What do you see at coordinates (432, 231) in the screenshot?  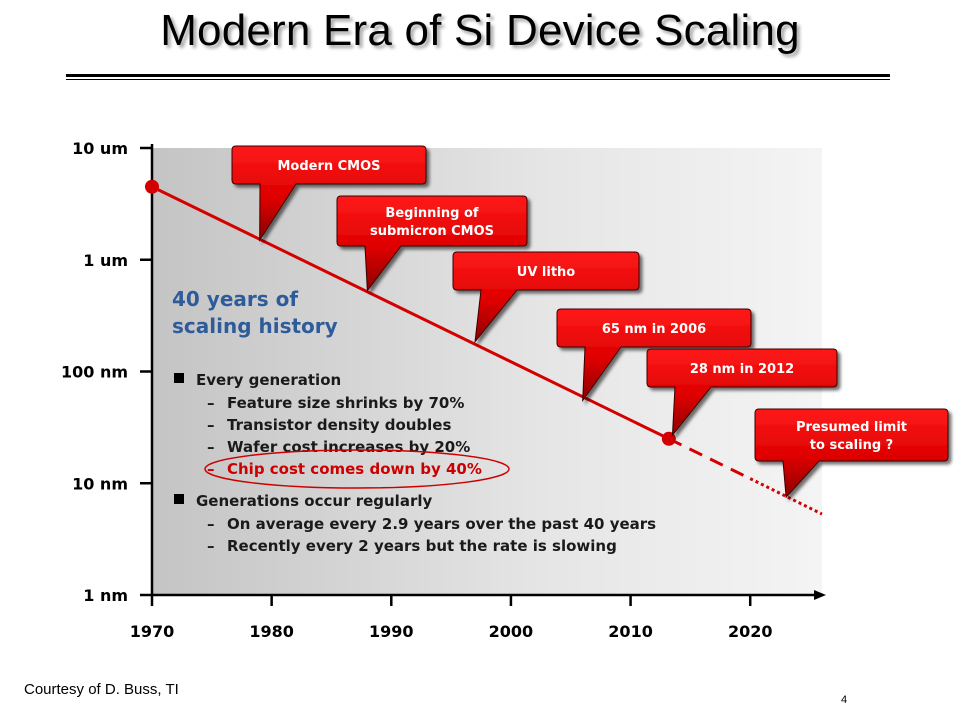 I see `callout-label: submicron CMOS` at bounding box center [432, 231].